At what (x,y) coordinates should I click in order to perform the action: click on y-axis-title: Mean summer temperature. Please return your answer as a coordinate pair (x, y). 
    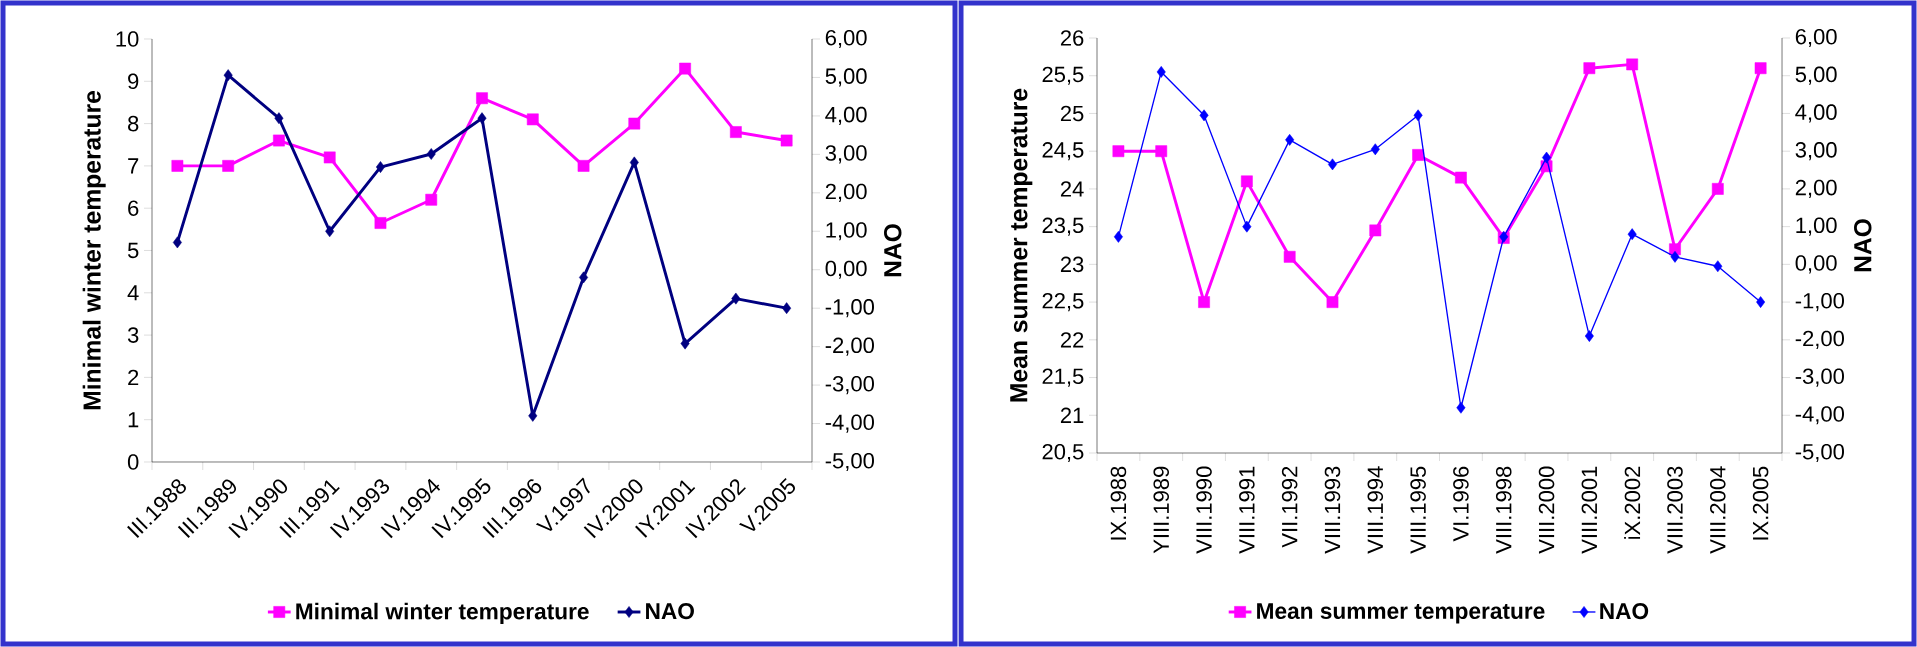
    Looking at the image, I should click on (1021, 245).